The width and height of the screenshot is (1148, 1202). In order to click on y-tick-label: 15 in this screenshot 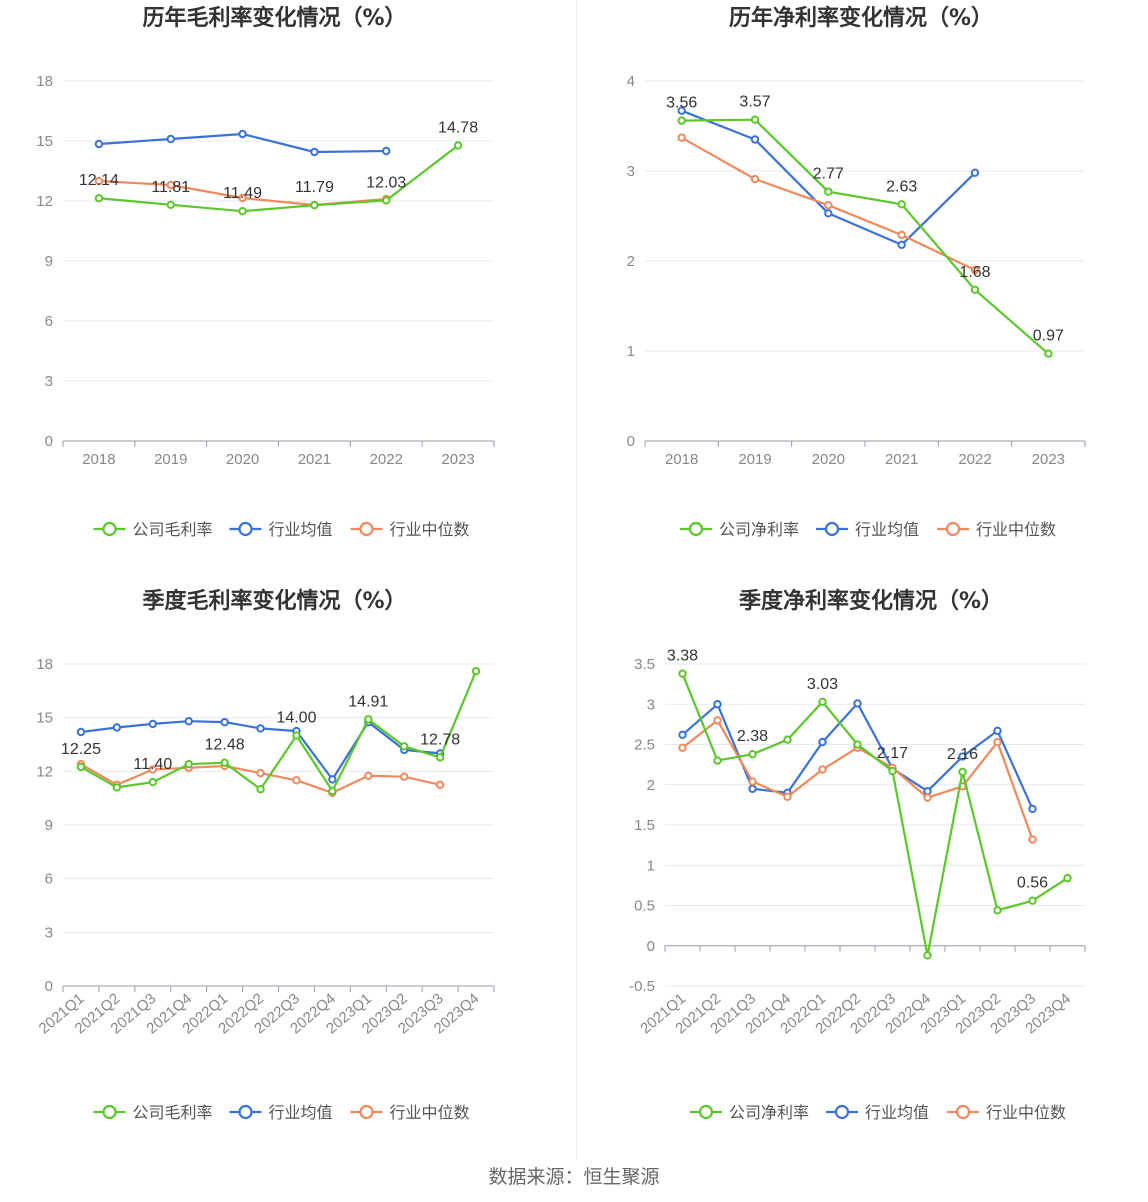, I will do `click(44, 718)`.